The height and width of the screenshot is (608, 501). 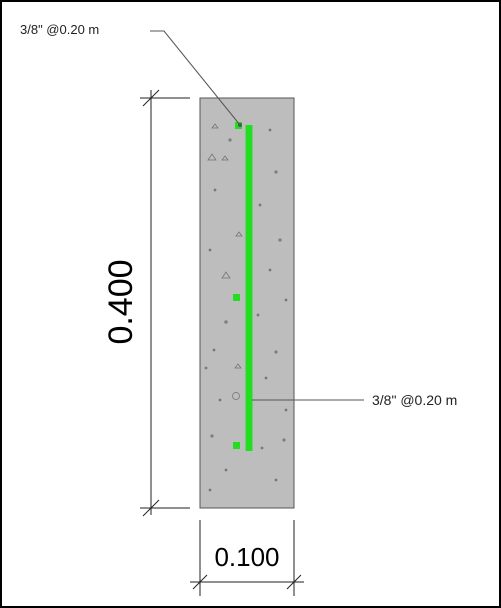 I want to click on top-leader, so click(x=195, y=78).